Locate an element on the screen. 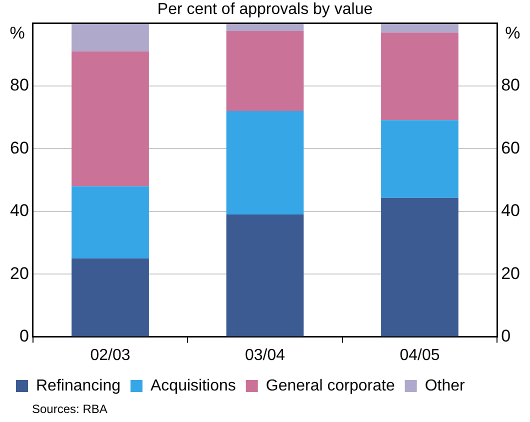  y2-tick-label: 40 is located at coordinates (510, 210).